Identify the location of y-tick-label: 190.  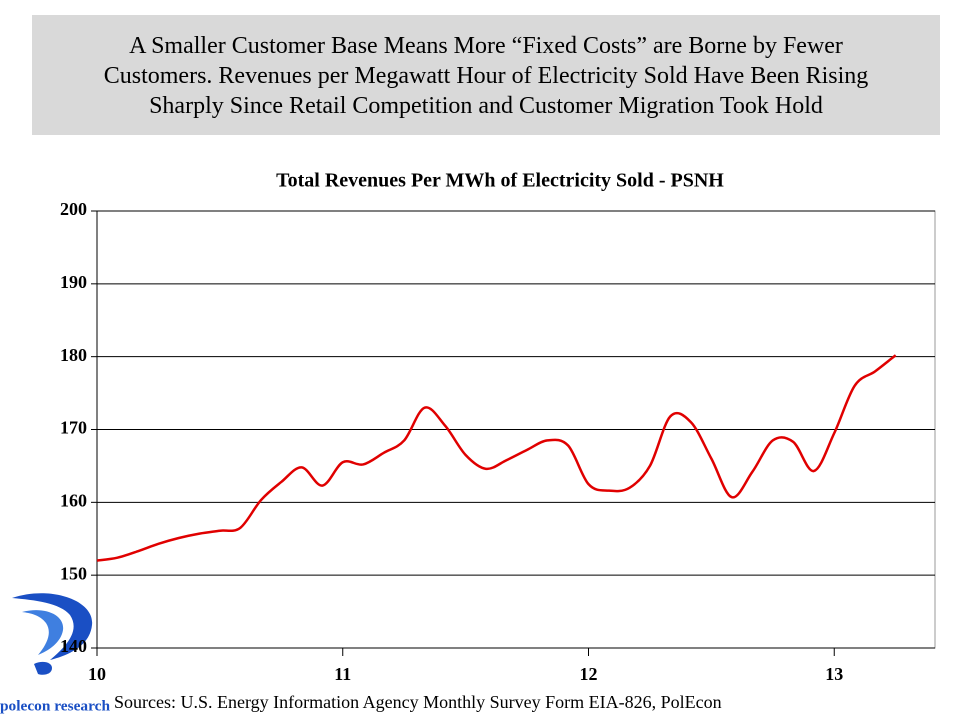
(73, 282).